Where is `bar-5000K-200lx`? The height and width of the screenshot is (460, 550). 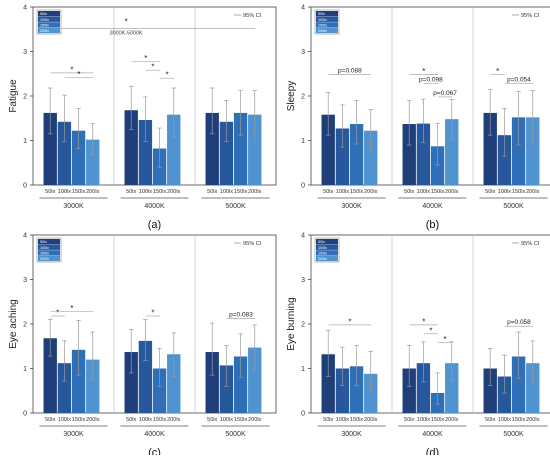 bar-5000K-200lx is located at coordinates (533, 388).